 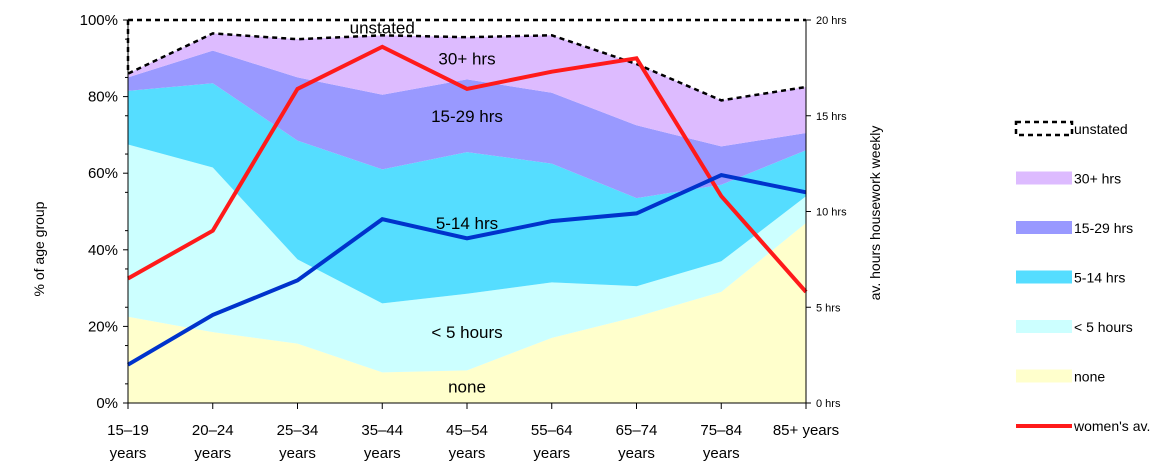 What do you see at coordinates (831, 117) in the screenshot?
I see `y2-tick-label: 15 hrs` at bounding box center [831, 117].